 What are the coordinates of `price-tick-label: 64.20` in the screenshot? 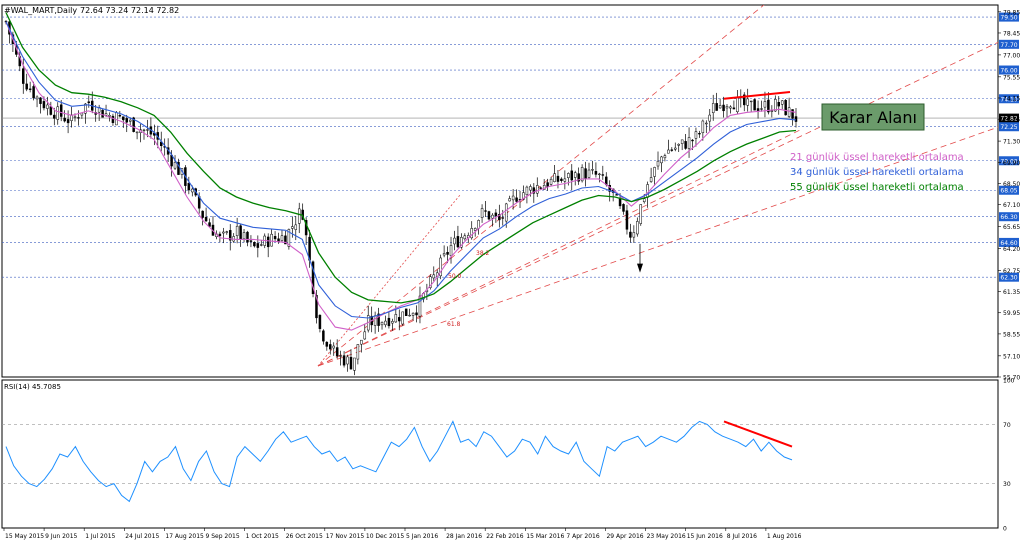 It's located at (1011, 249).